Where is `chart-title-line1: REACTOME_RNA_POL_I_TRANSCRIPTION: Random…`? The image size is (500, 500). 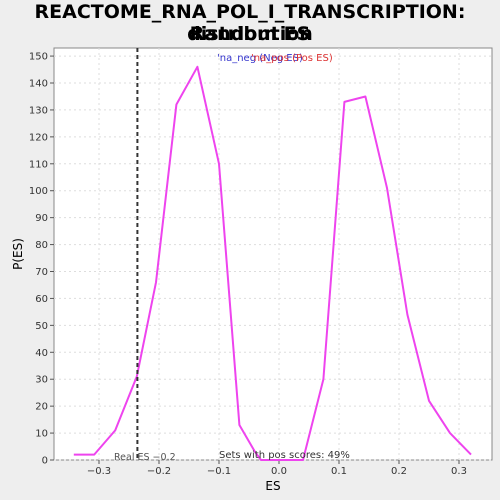
chart-title-line1: REACTOME_RNA_POL_I_TRANSCRIPTION: Random… is located at coordinates (250, 23).